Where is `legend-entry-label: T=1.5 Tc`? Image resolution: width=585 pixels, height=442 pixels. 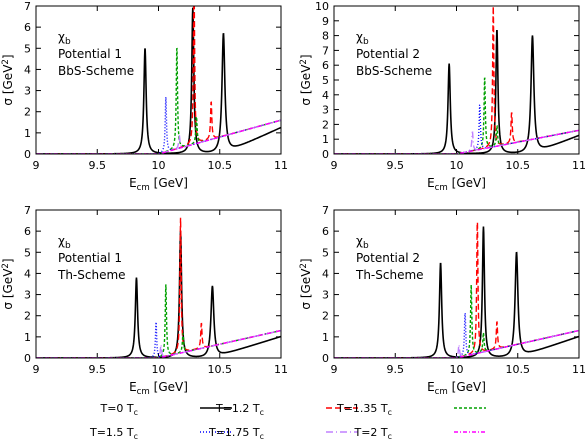 legend-entry-label: T=1.5 Tc is located at coordinates (113, 433).